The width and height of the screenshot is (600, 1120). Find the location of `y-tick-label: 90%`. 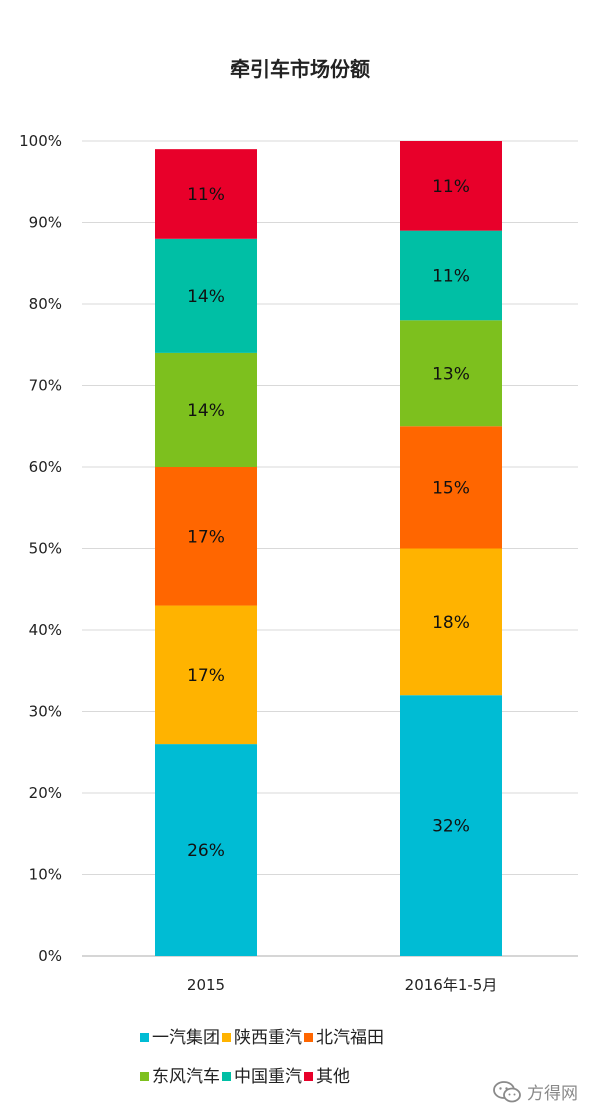

y-tick-label: 90% is located at coordinates (45, 223).